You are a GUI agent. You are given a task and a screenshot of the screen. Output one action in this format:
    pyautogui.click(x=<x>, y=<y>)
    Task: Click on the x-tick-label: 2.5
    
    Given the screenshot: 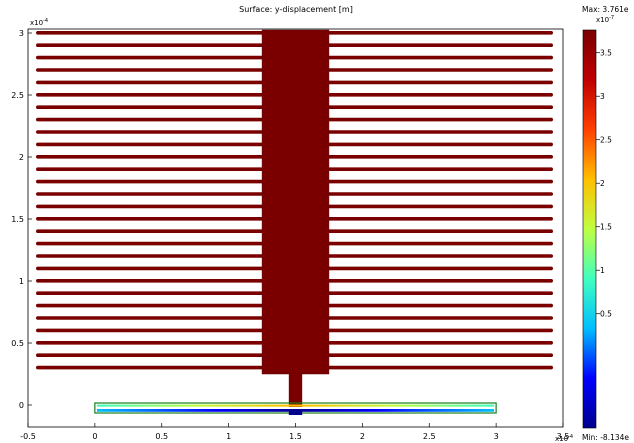 What is the action you would take?
    pyautogui.click(x=429, y=436)
    